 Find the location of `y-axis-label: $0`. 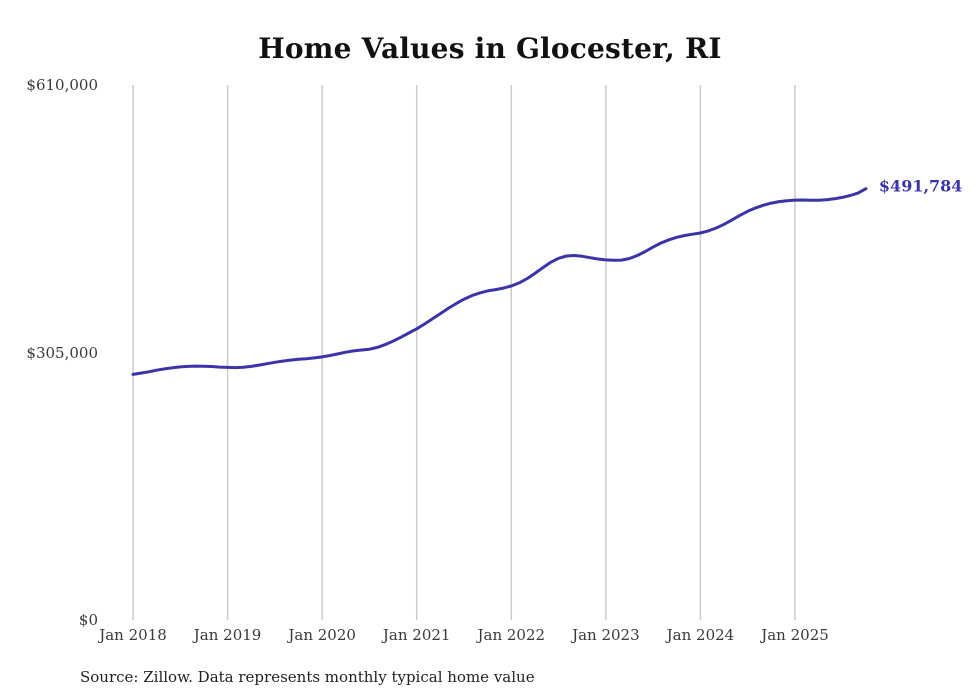

y-axis-label: $0 is located at coordinates (88, 620).